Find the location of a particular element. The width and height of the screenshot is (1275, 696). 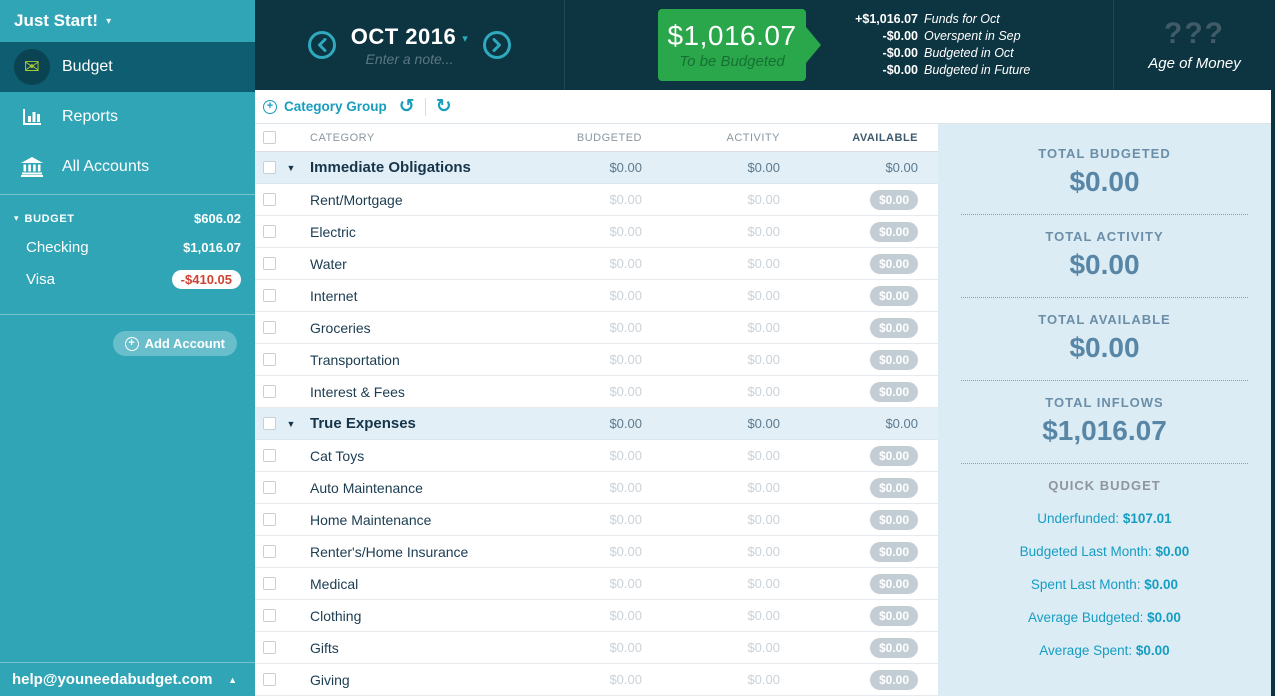

quick-budget-underfunded: Underfunded: $107.01 is located at coordinates (1104, 518).